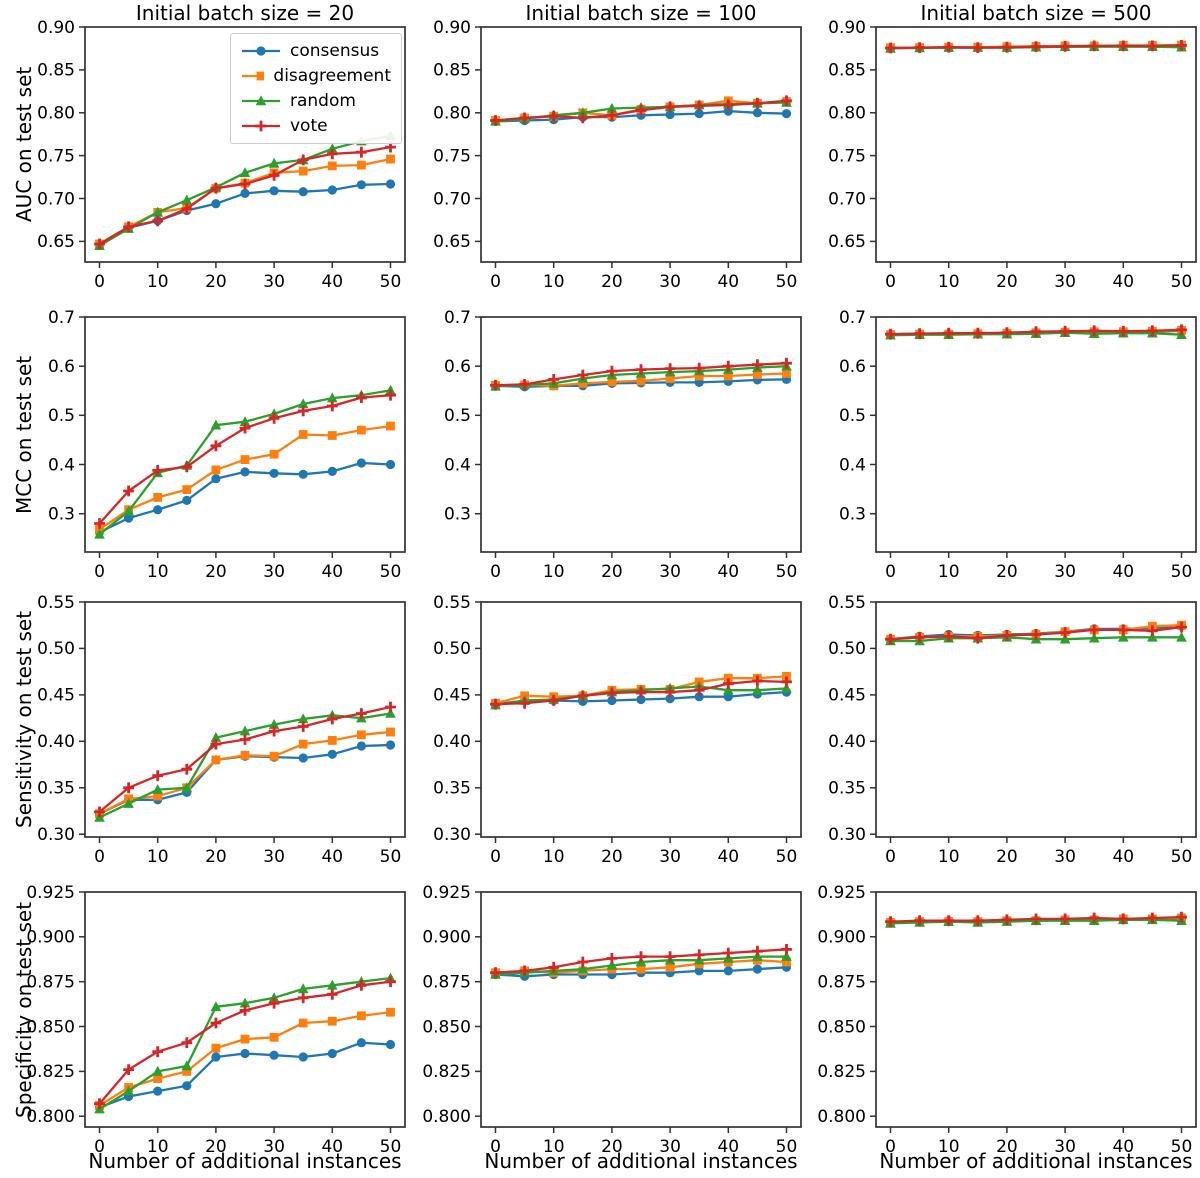 This screenshot has height=1178, width=1200. Describe the element at coordinates (56, 649) in the screenshot. I see `svg-text: 0.50` at that location.